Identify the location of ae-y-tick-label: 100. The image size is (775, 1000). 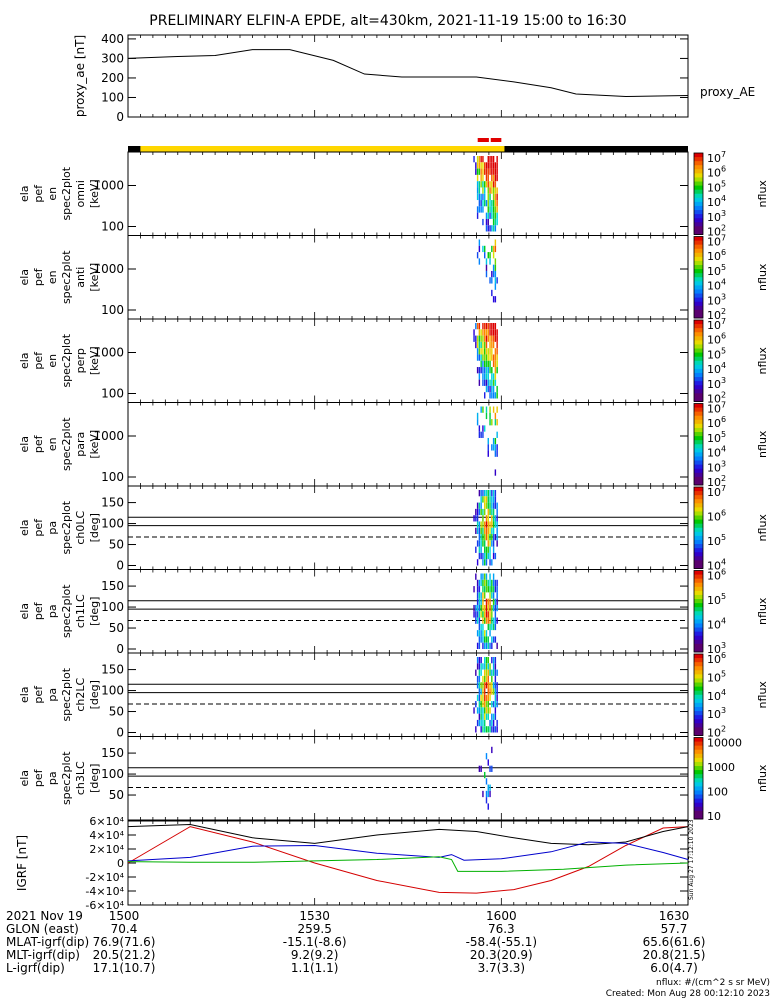
(112, 97).